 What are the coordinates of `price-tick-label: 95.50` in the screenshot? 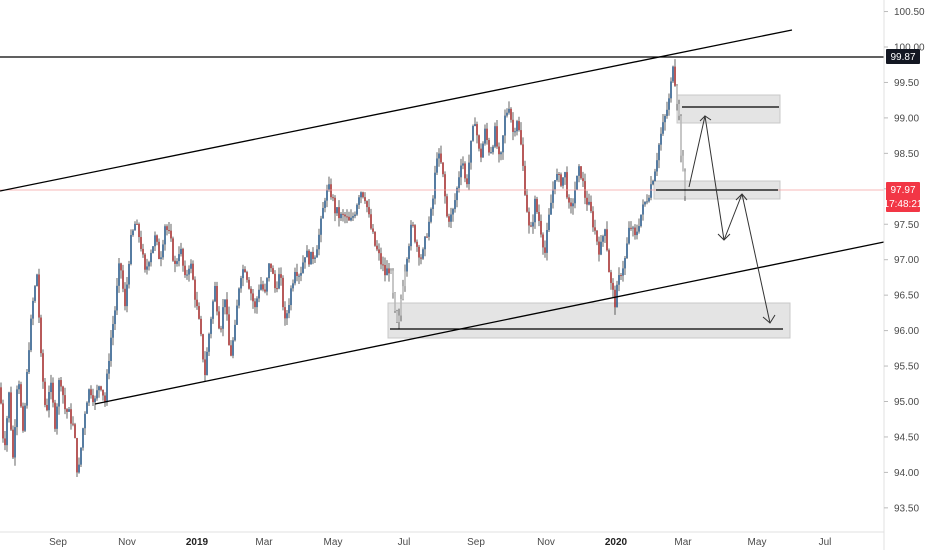 It's located at (906, 367).